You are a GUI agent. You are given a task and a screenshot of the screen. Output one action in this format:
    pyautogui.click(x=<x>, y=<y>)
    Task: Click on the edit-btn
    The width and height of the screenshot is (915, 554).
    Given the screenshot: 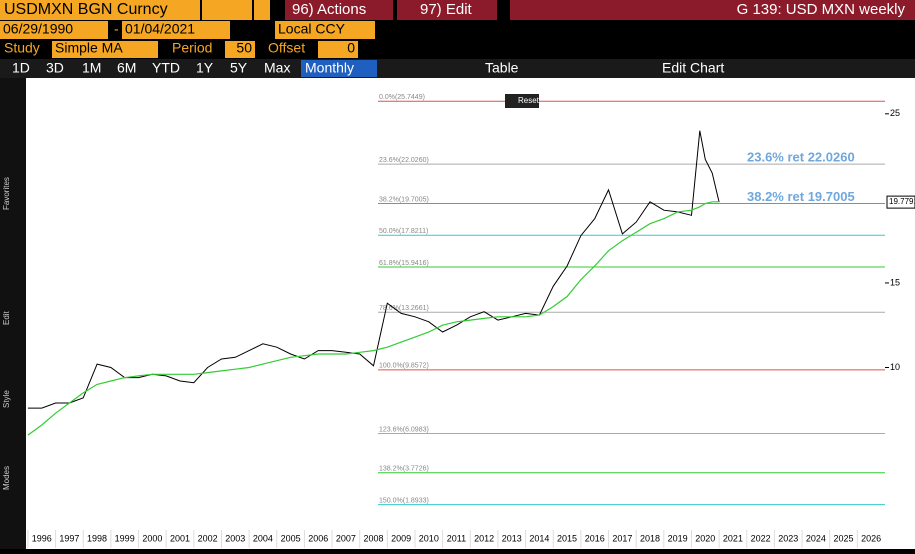 What is the action you would take?
    pyautogui.click(x=447, y=10)
    